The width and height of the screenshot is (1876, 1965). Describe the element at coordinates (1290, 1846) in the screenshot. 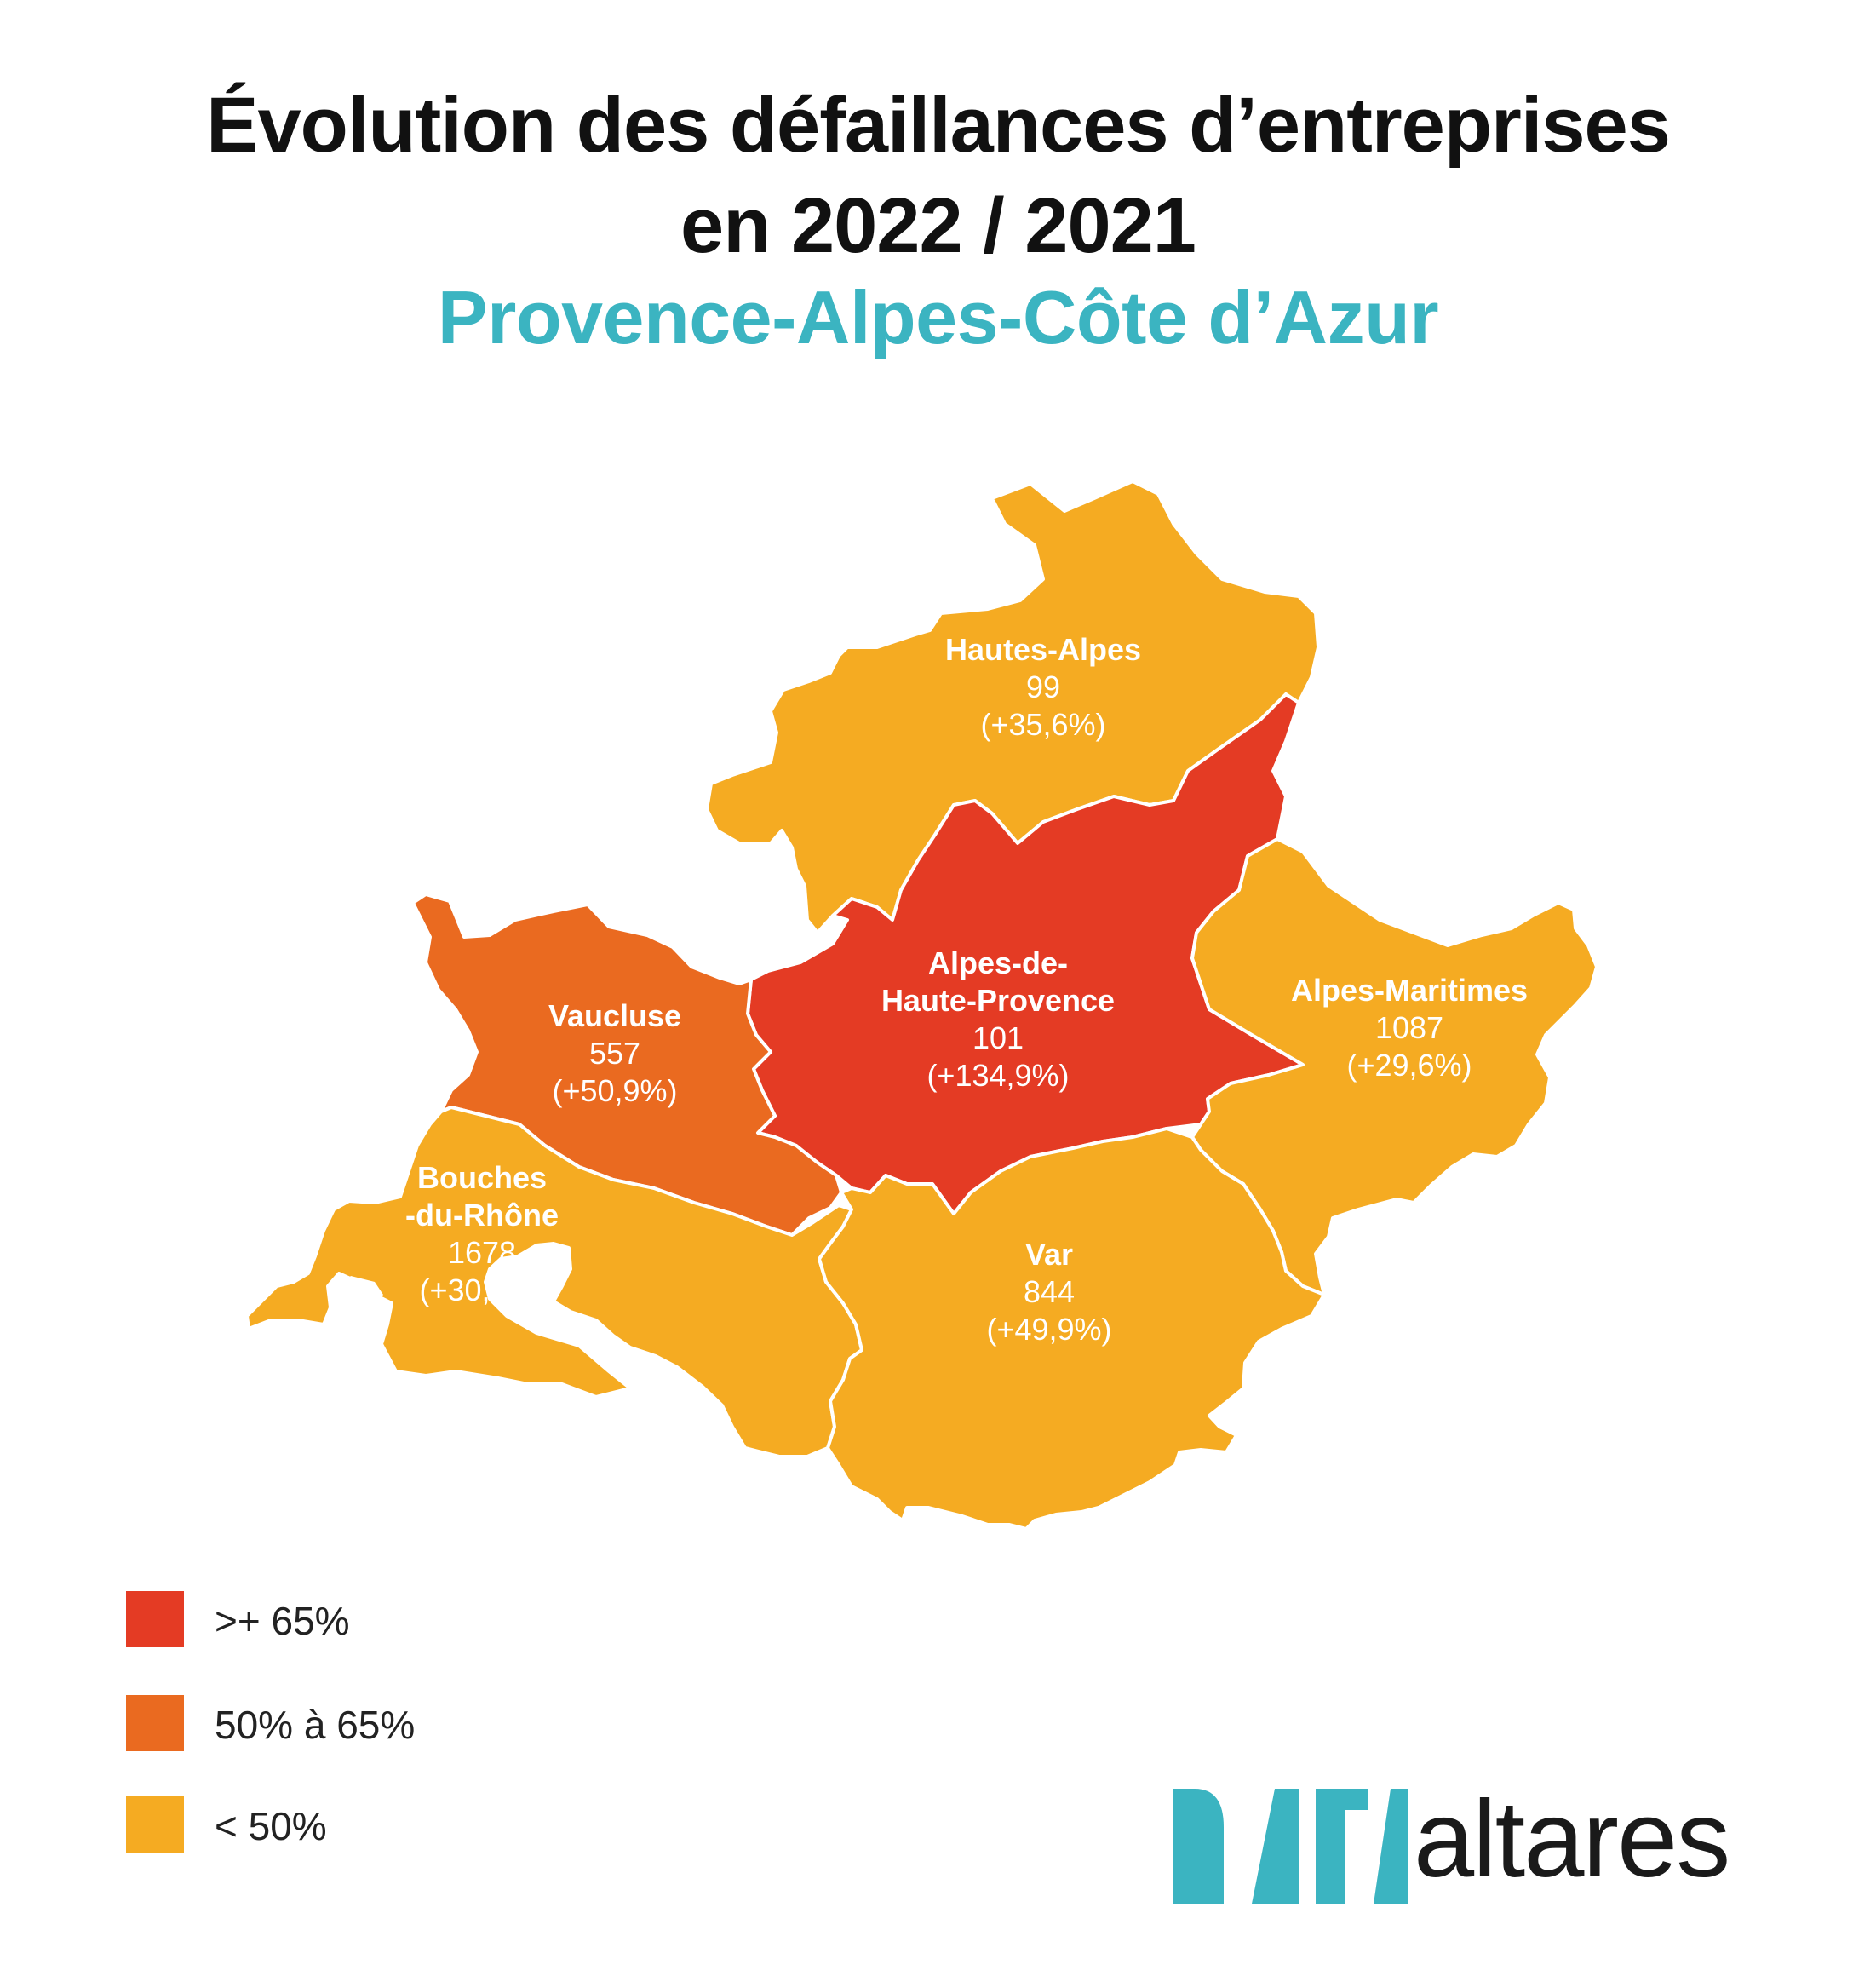

I see `data-logo-icon` at that location.